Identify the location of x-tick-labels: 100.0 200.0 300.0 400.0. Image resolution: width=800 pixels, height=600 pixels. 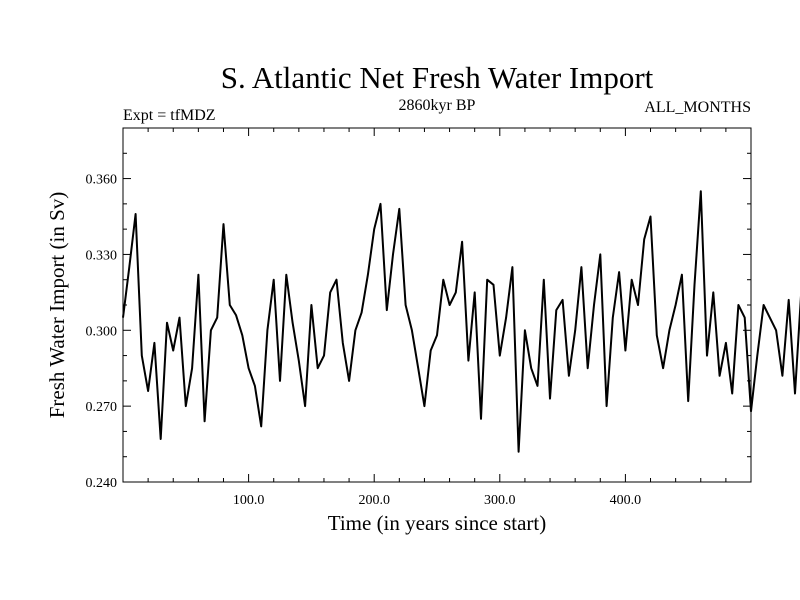
(437, 500).